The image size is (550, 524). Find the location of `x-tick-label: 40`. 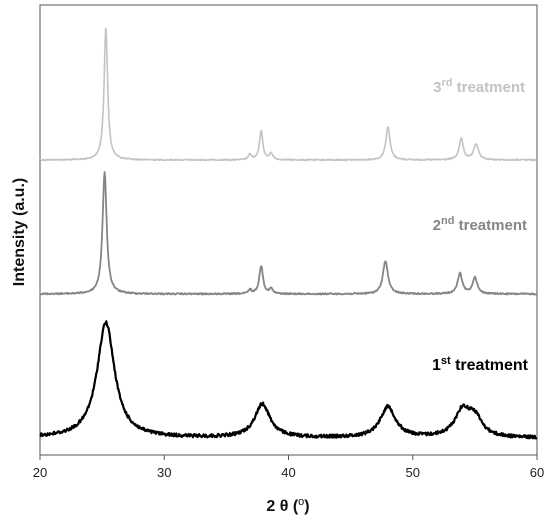

x-tick-label: 40 is located at coordinates (288, 472).